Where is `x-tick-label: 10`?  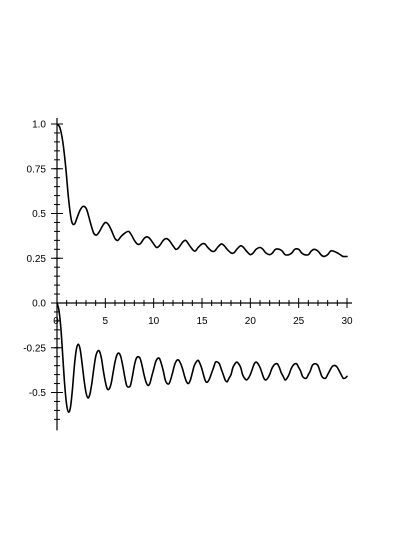 x-tick-label: 10 is located at coordinates (154, 321).